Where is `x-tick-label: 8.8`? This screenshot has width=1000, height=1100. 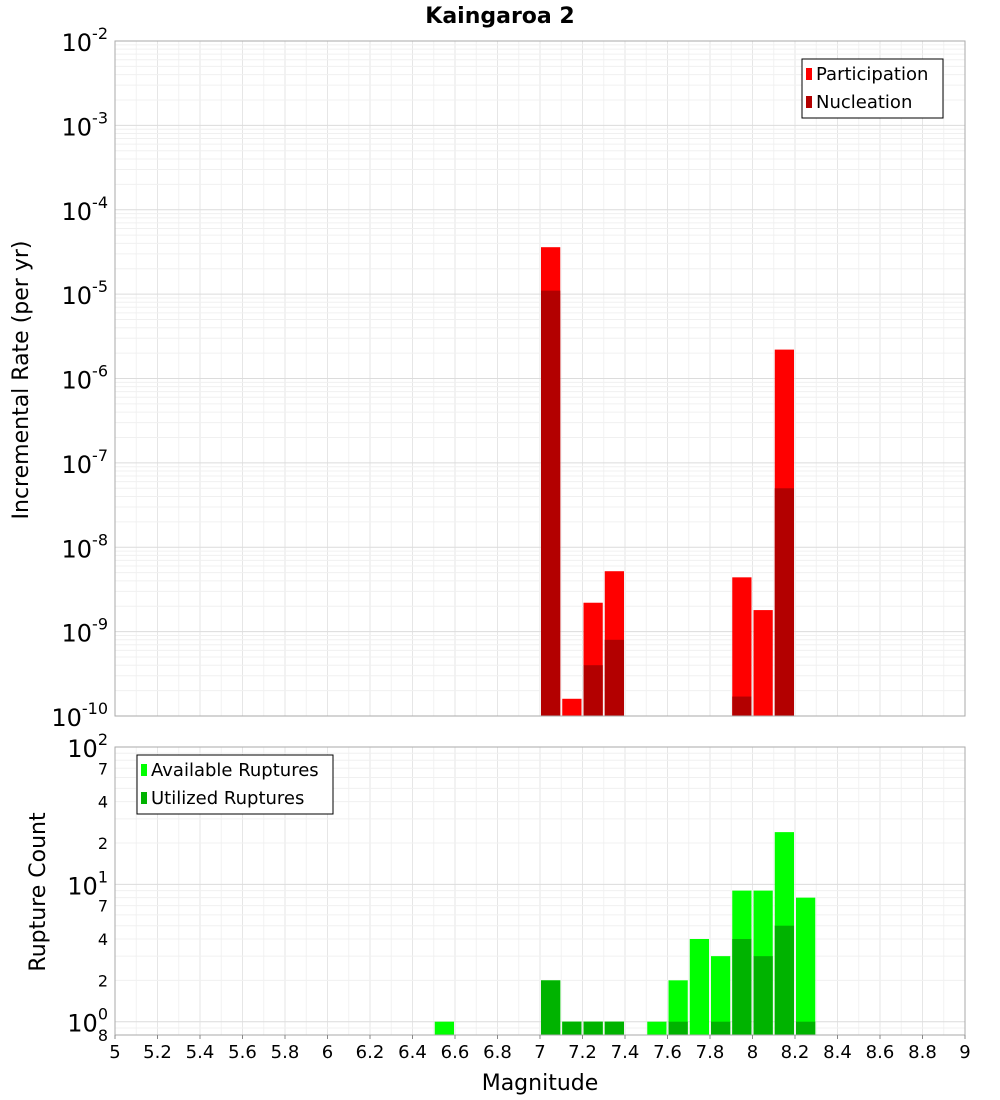 x-tick-label: 8.8 is located at coordinates (922, 1052).